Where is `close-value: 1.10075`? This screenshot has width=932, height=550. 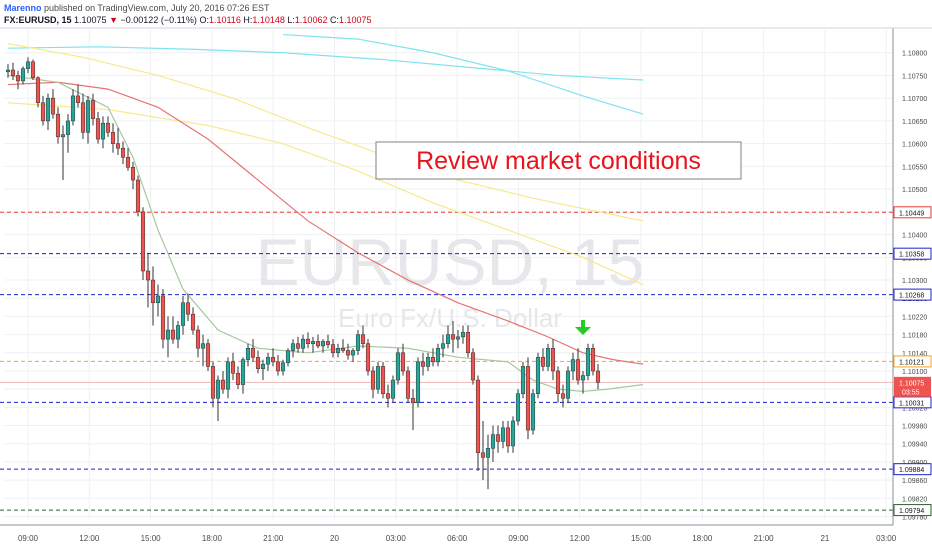 close-value: 1.10075 is located at coordinates (355, 20).